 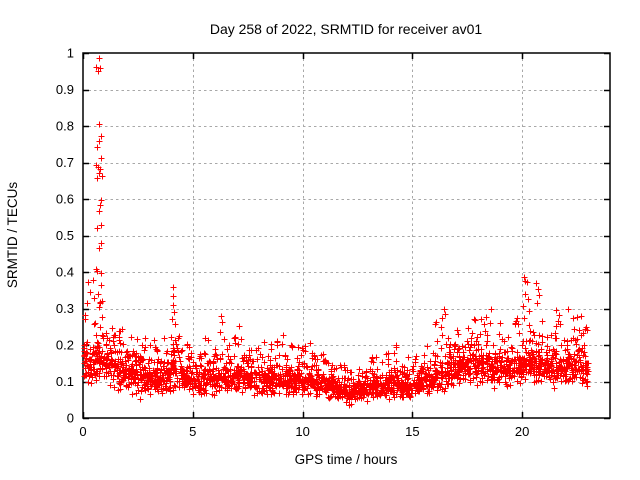 What do you see at coordinates (302, 431) in the screenshot?
I see `x-tick-label: 10` at bounding box center [302, 431].